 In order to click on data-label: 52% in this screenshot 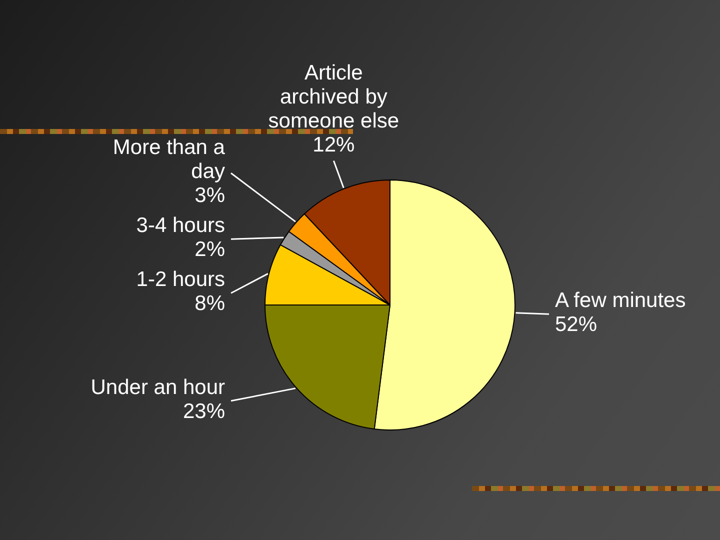, I will do `click(576, 324)`.